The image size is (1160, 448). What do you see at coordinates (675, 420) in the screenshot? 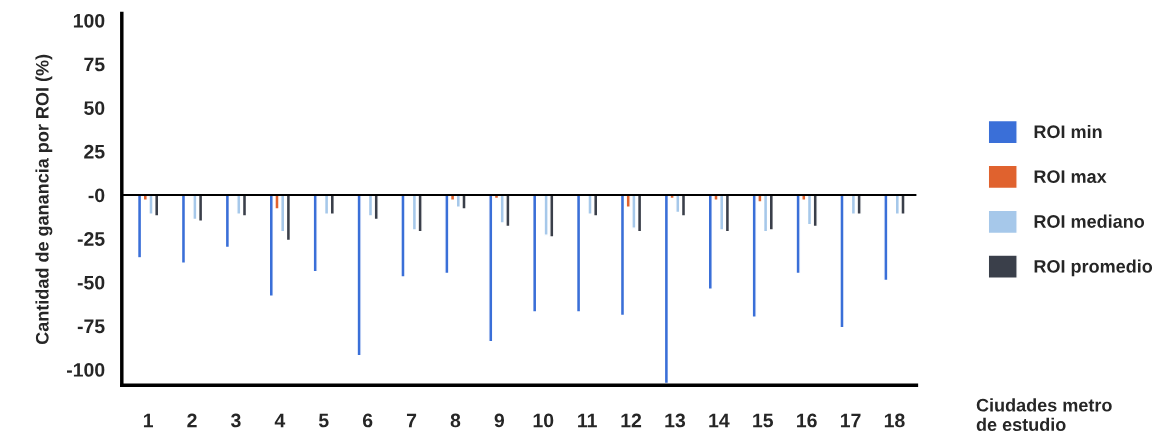
I see `x-tick-label: 13` at bounding box center [675, 420].